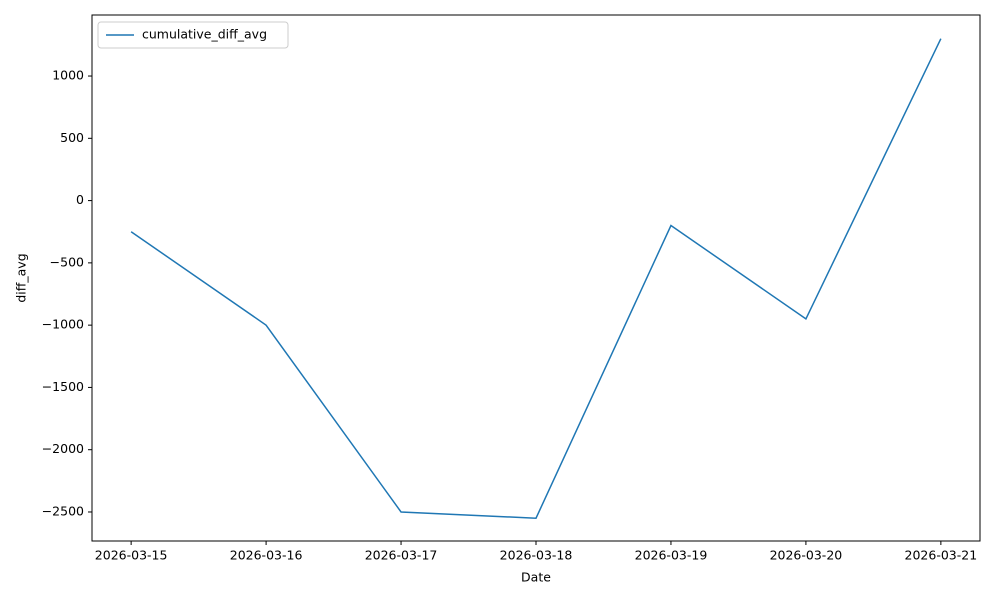 This screenshot has height=600, width=1000. I want to click on x-tick-label: 2026-03-15, so click(131, 555).